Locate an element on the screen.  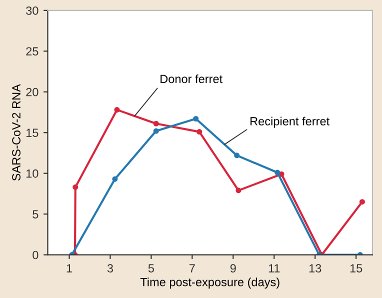
x-tick-label: 5 is located at coordinates (151, 268).